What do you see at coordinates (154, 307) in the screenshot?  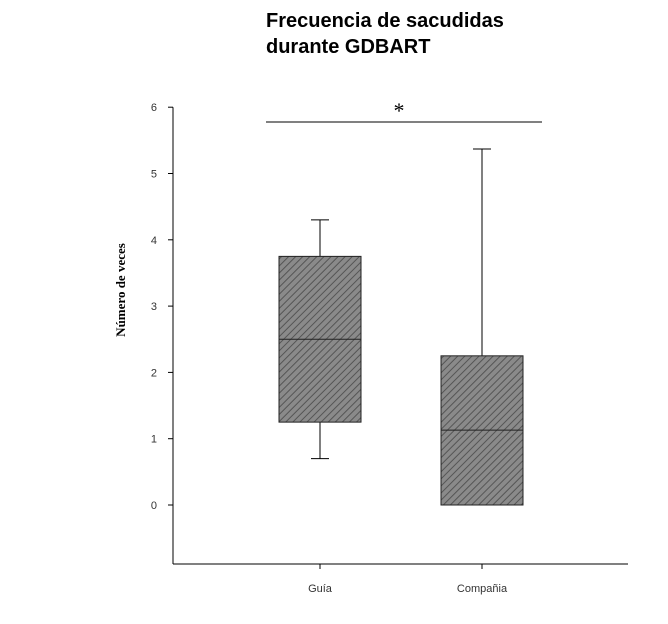 I see `y-tick-label-3: 3` at bounding box center [154, 307].